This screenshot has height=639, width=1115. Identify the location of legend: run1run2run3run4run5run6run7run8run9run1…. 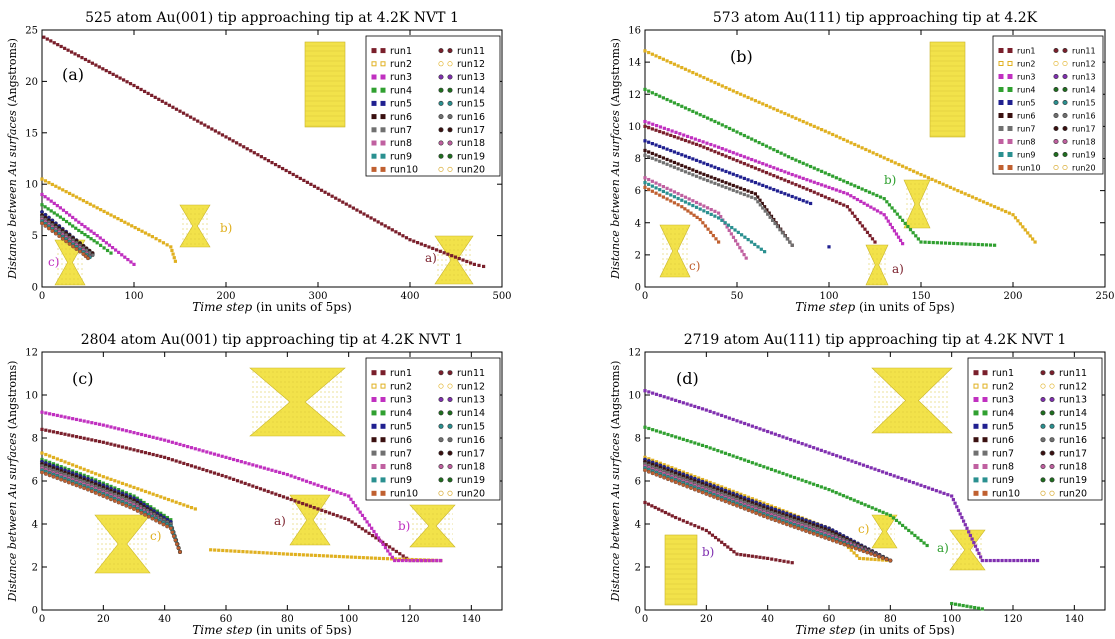
(1035, 429).